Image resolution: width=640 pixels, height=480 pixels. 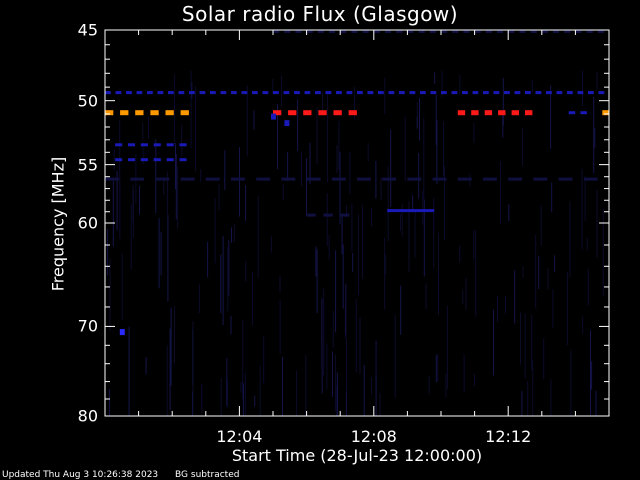 What do you see at coordinates (239, 436) in the screenshot?
I see `x-tick-label: 12:04` at bounding box center [239, 436].